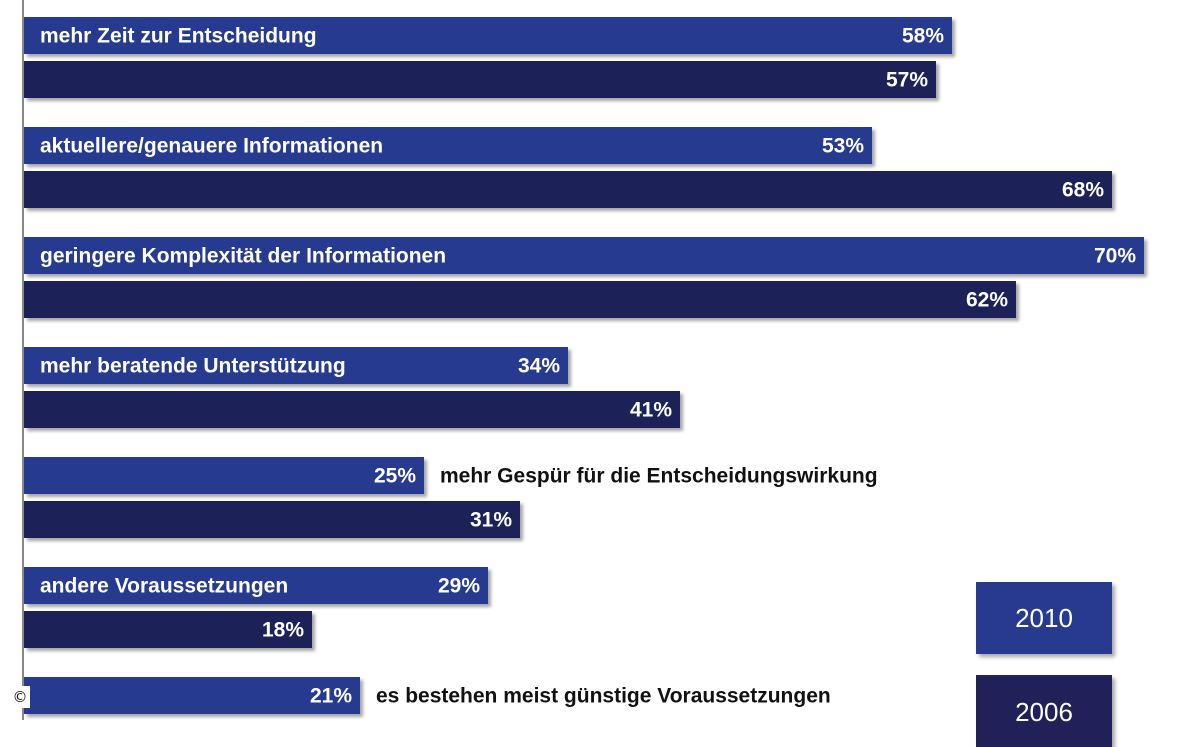  What do you see at coordinates (651, 410) in the screenshot?
I see `value-label-2006-3: 41%` at bounding box center [651, 410].